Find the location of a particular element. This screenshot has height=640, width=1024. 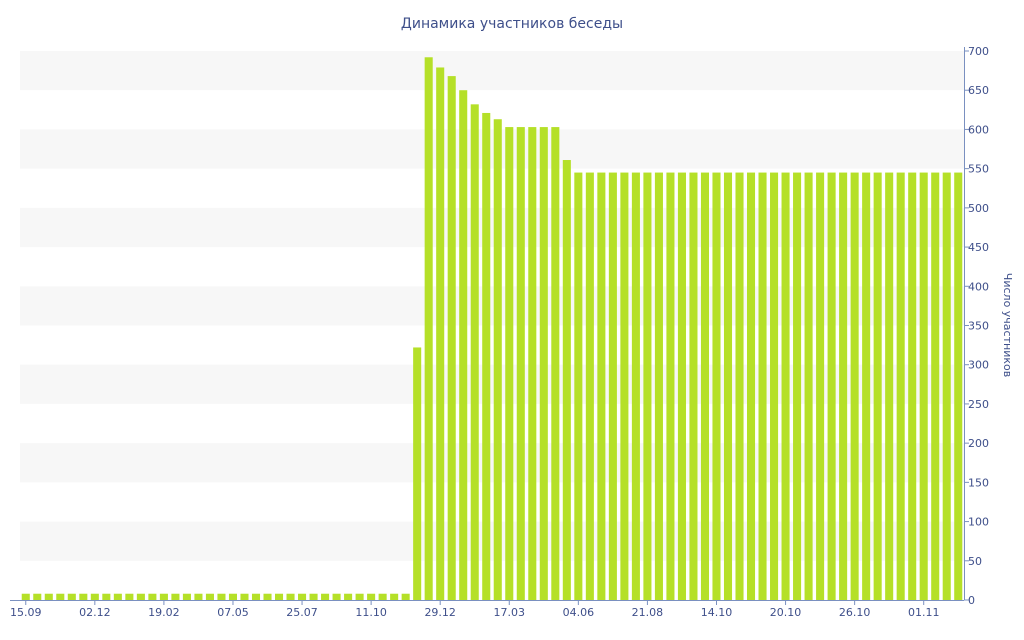

y-tick-label: 400 is located at coordinates (978, 286).